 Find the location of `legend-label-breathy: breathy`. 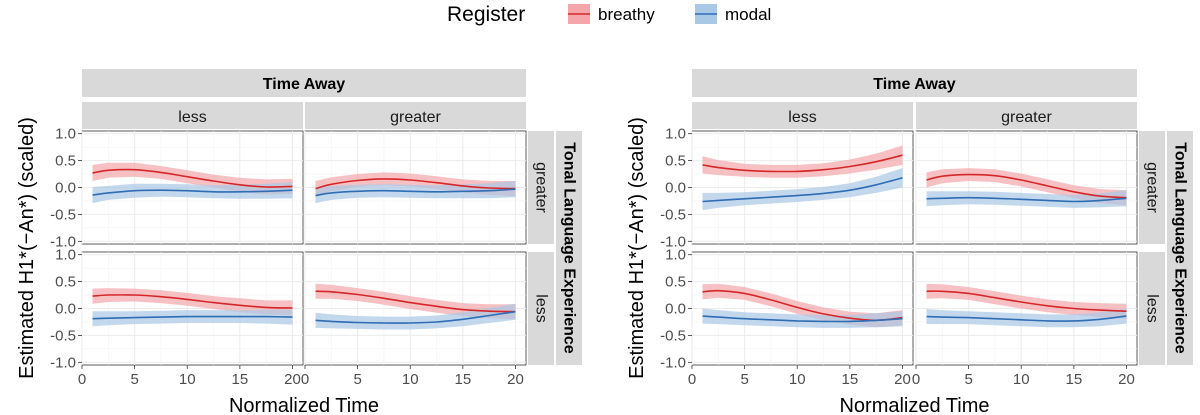

legend-label-breathy: breathy is located at coordinates (626, 14).